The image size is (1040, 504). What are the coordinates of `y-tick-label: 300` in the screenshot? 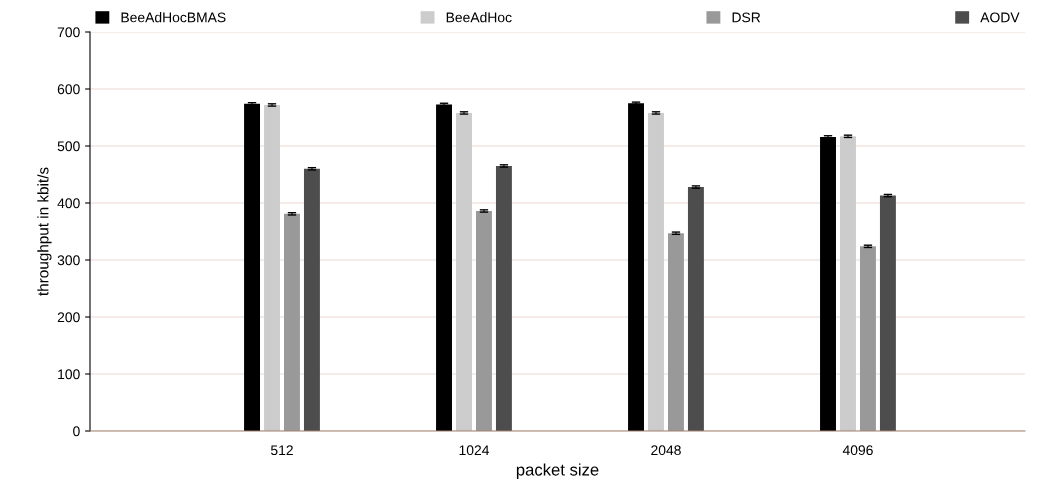 It's located at (68, 260).